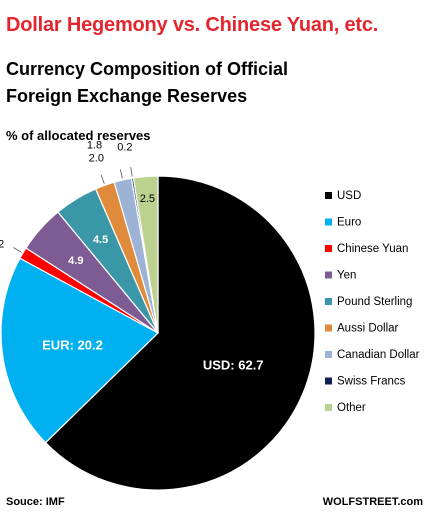 The image size is (431, 525). What do you see at coordinates (17, 250) in the screenshot?
I see `leader-line-chinese-yuan` at bounding box center [17, 250].